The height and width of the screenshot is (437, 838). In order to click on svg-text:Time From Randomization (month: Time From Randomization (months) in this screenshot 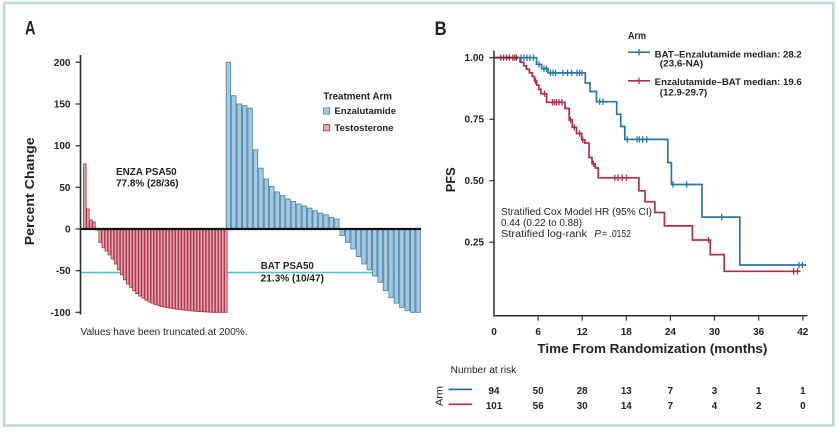, I will do `click(652, 348)`.